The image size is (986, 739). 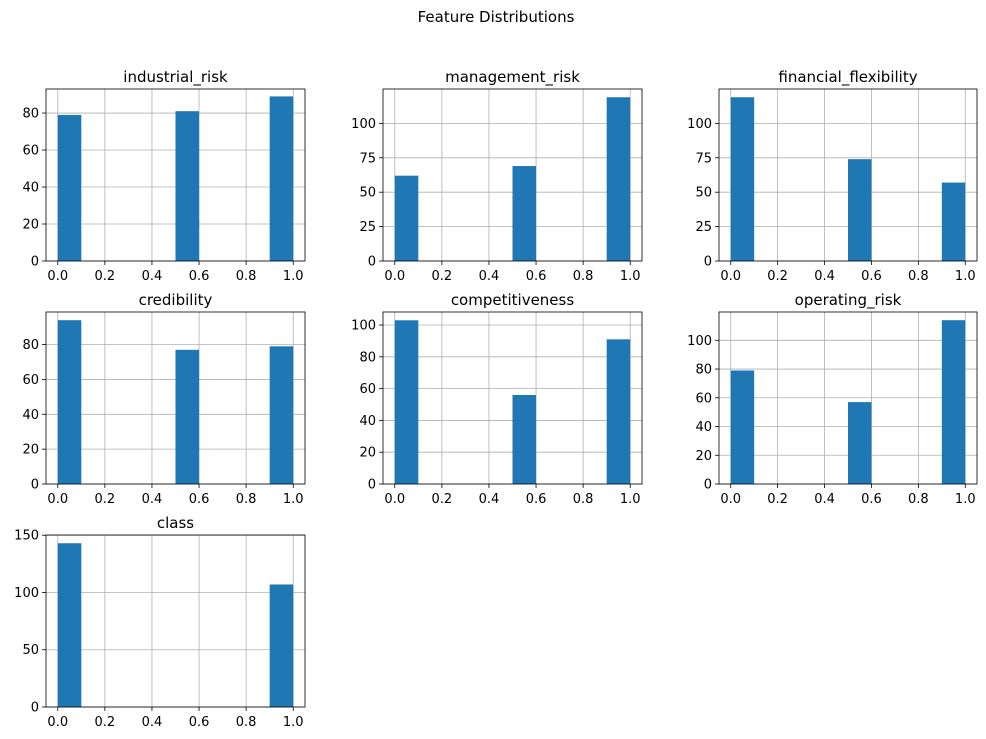 What do you see at coordinates (367, 357) in the screenshot?
I see `y-tick-label: 80` at bounding box center [367, 357].